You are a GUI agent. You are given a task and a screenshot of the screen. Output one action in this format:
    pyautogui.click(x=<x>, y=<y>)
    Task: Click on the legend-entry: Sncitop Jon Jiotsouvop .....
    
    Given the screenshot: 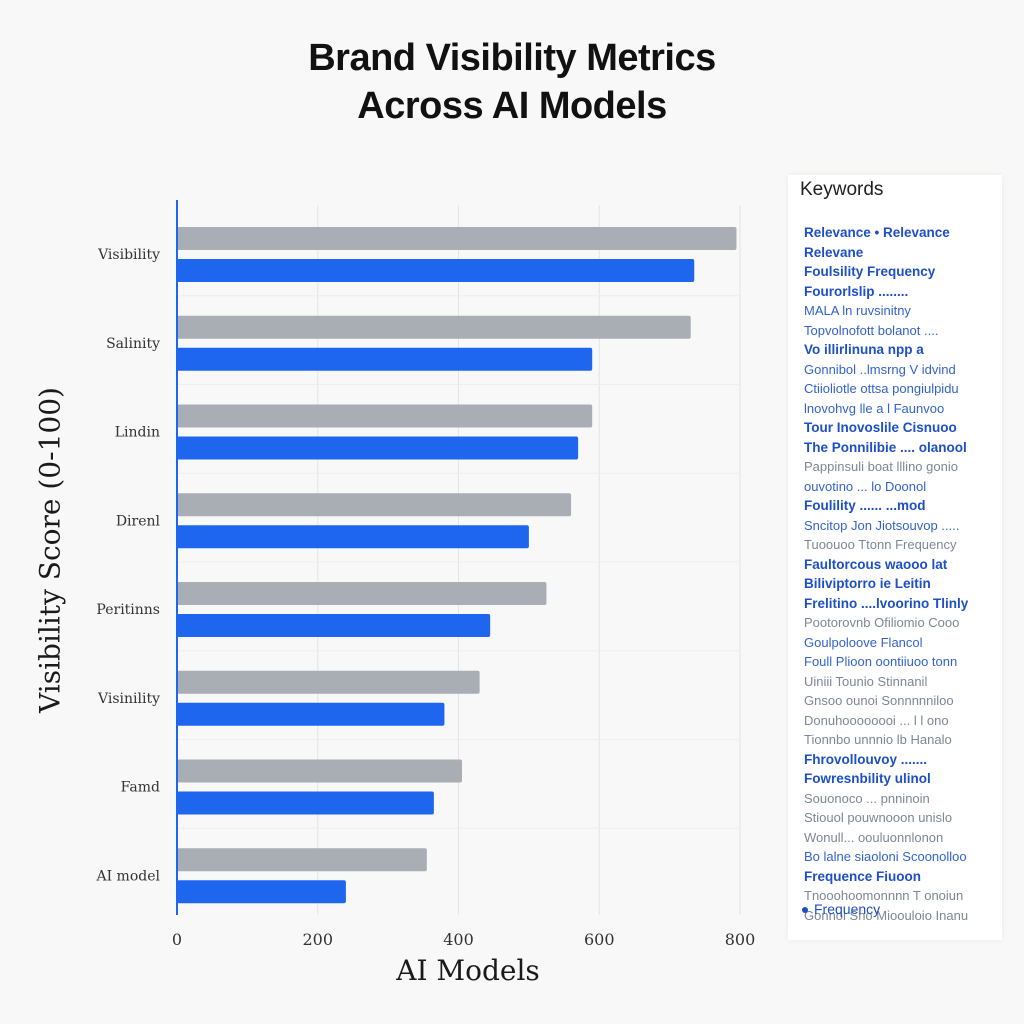 What is the action you would take?
    pyautogui.click(x=882, y=525)
    